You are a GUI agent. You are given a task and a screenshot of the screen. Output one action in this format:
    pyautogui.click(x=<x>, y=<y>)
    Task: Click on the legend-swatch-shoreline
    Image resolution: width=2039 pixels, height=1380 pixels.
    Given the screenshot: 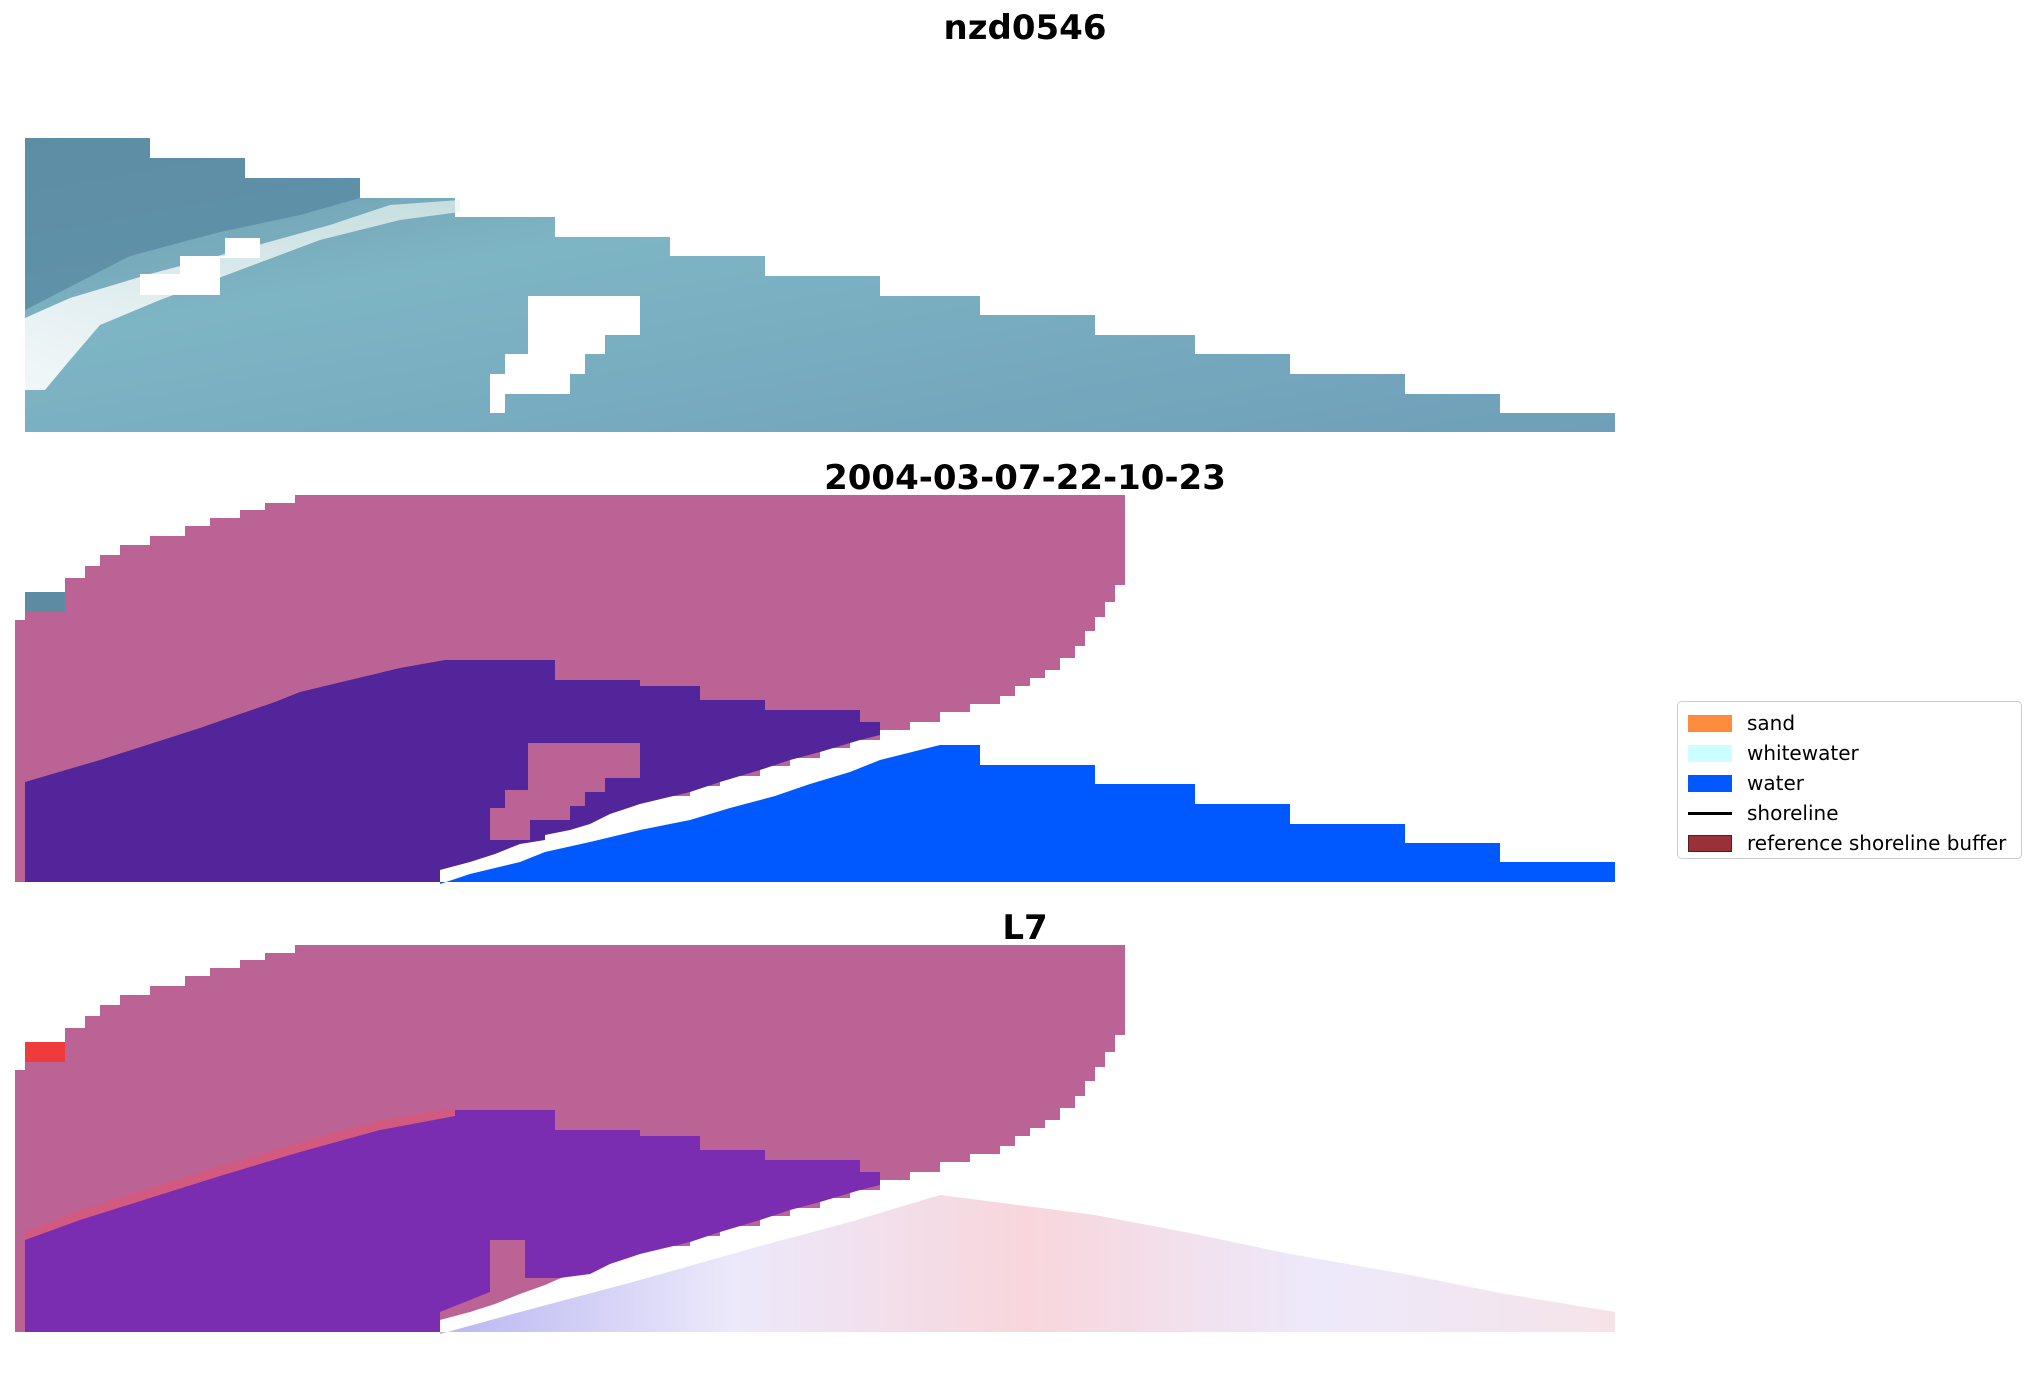 What is the action you would take?
    pyautogui.click(x=1710, y=813)
    